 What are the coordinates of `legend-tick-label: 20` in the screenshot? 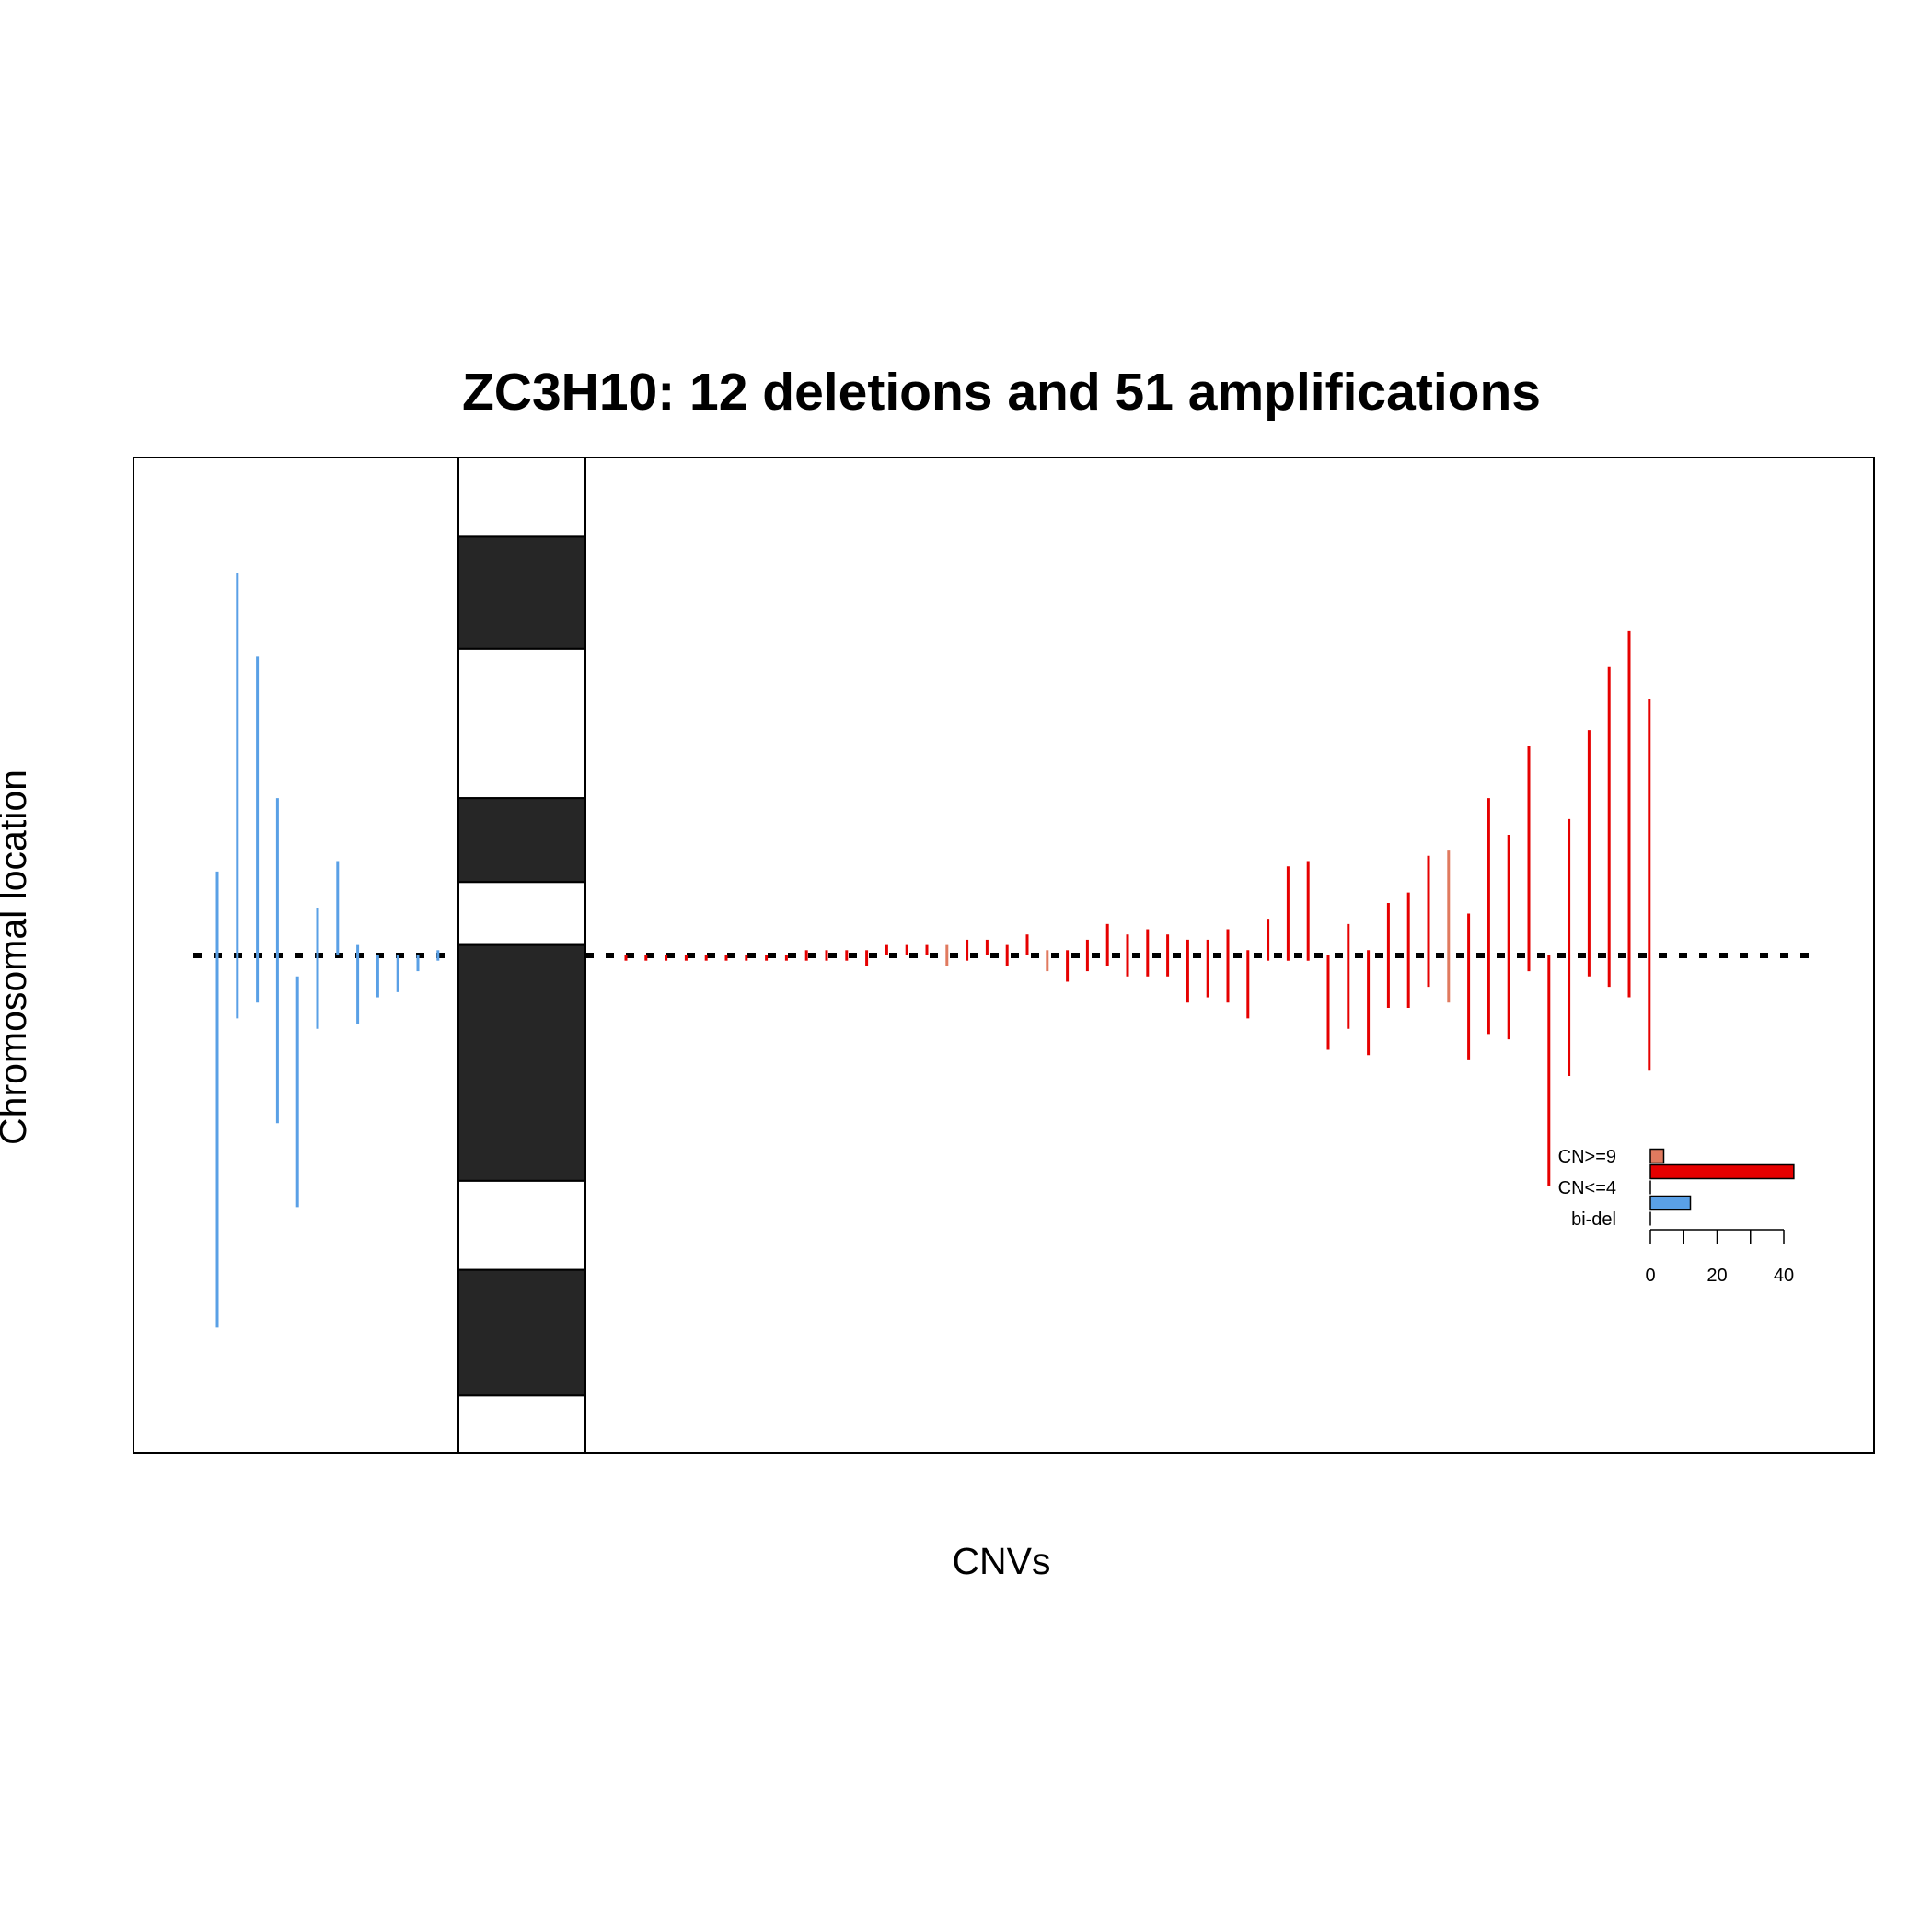 It's located at (1717, 1276).